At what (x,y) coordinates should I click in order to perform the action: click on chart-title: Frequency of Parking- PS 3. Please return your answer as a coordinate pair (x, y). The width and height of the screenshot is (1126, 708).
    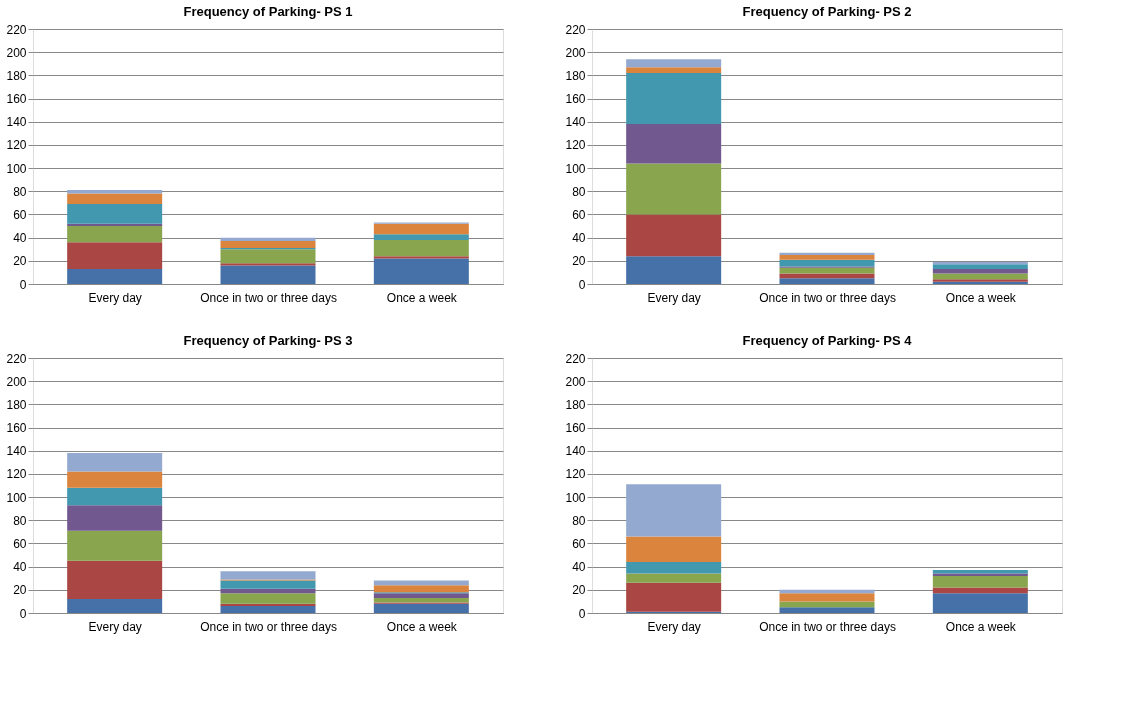
    Looking at the image, I should click on (268, 340).